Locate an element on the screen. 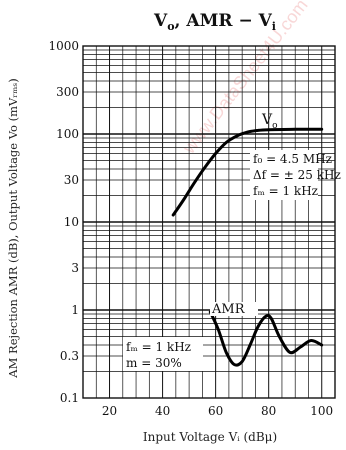  cond2-box-bg is located at coordinates (163, 354).